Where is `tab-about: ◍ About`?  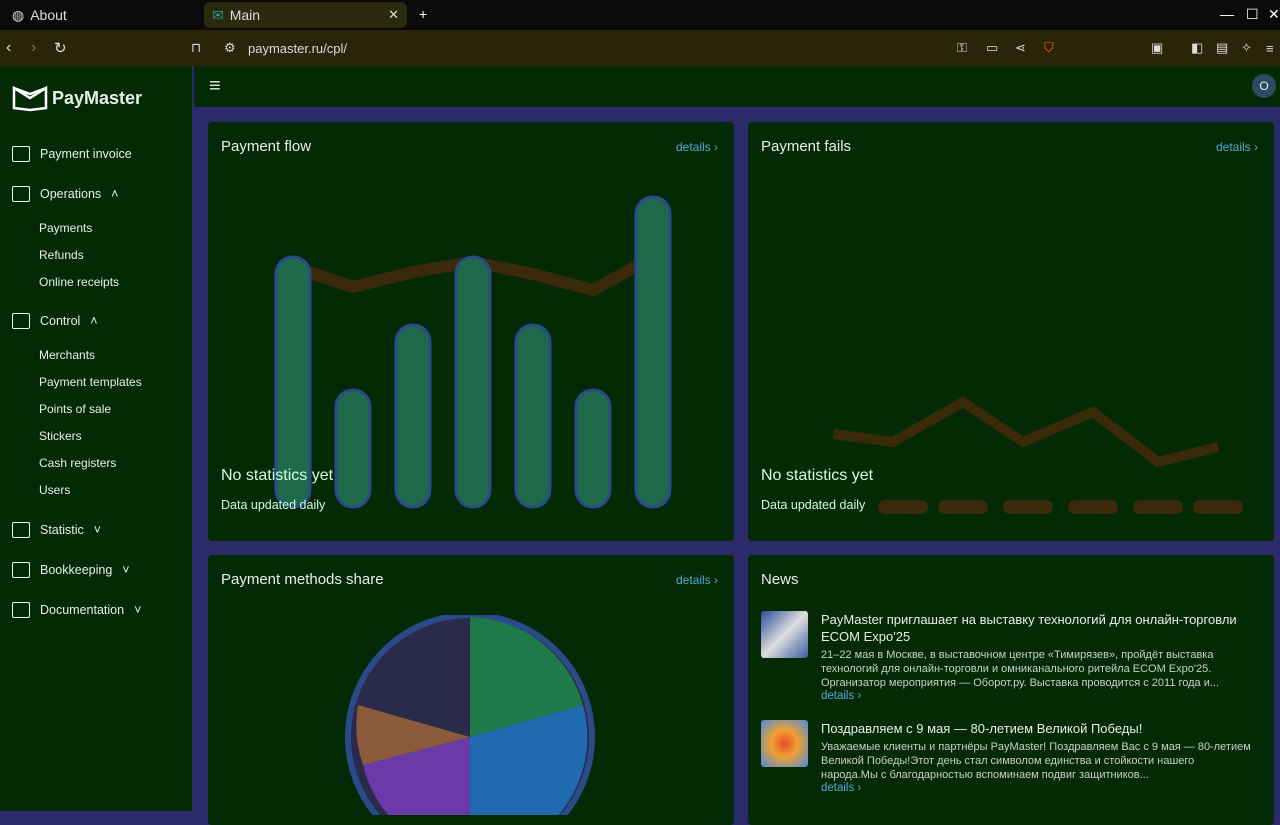 tab-about: ◍ About is located at coordinates (39, 15).